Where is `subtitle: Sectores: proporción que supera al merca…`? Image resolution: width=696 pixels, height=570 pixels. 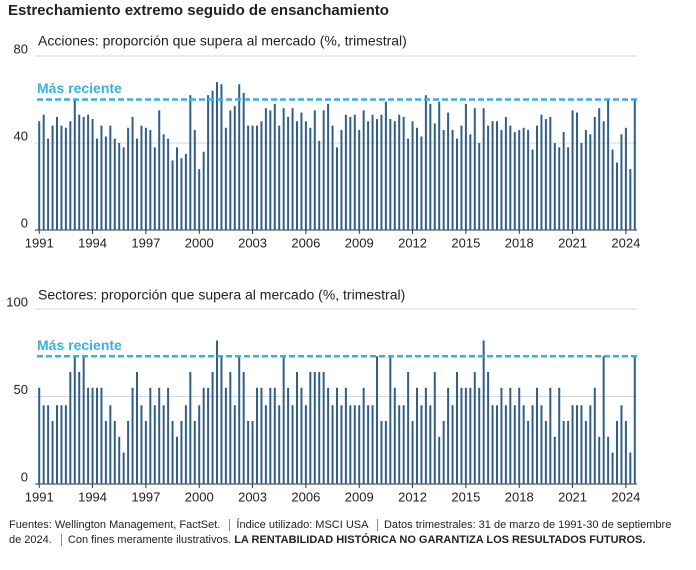
subtitle: Sectores: proporción que supera al merca… is located at coordinates (221, 295).